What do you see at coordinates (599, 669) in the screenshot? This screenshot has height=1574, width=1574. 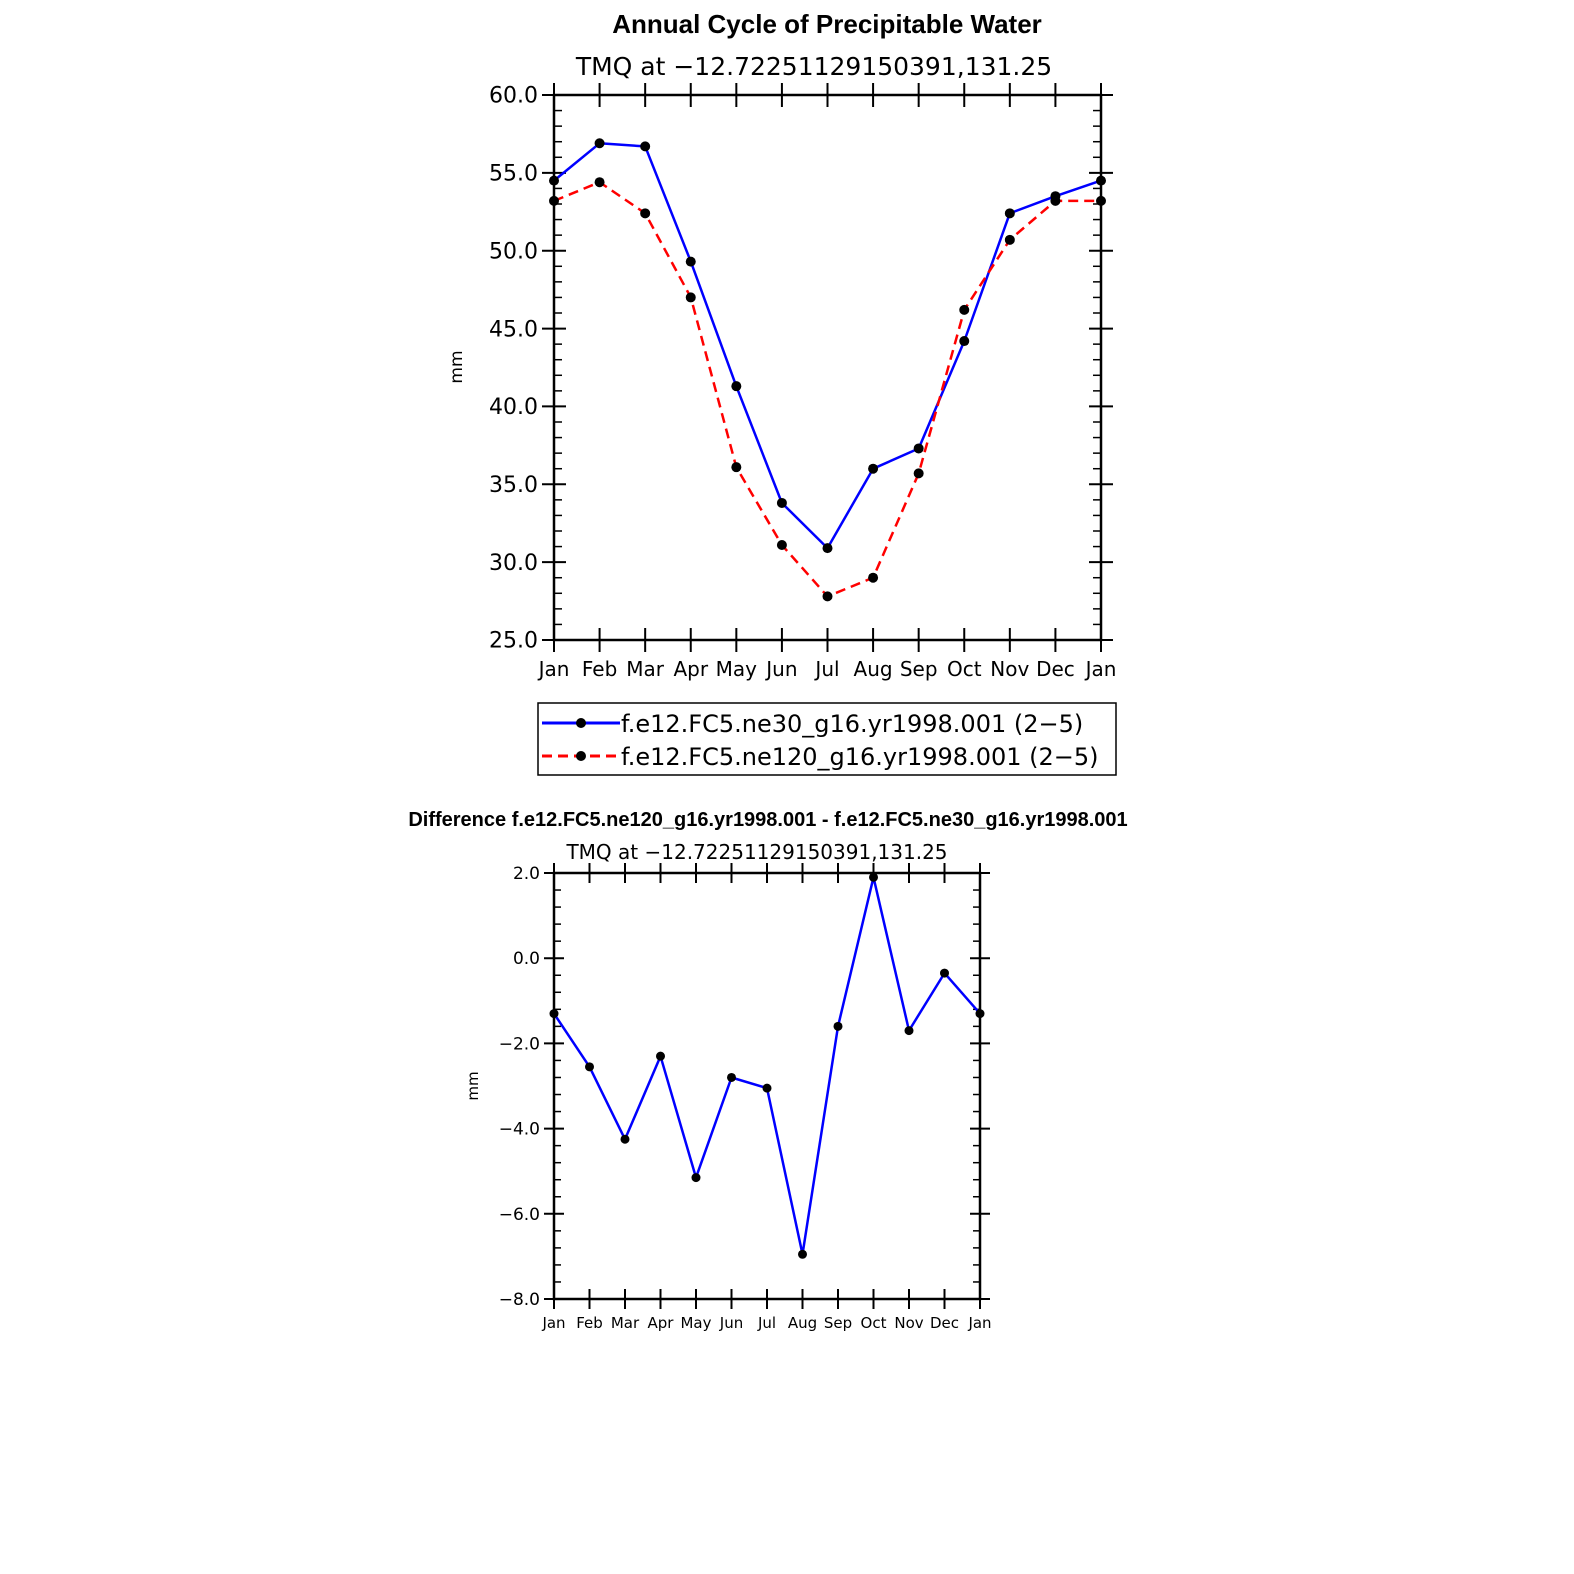 I see `chart1-xtick-label: Feb` at bounding box center [599, 669].